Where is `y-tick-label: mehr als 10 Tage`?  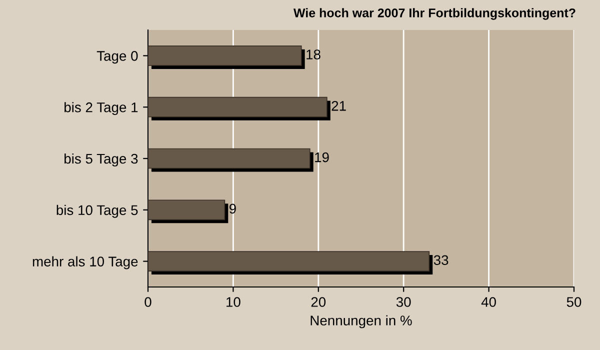 y-tick-label: mehr als 10 Tage is located at coordinates (85, 263).